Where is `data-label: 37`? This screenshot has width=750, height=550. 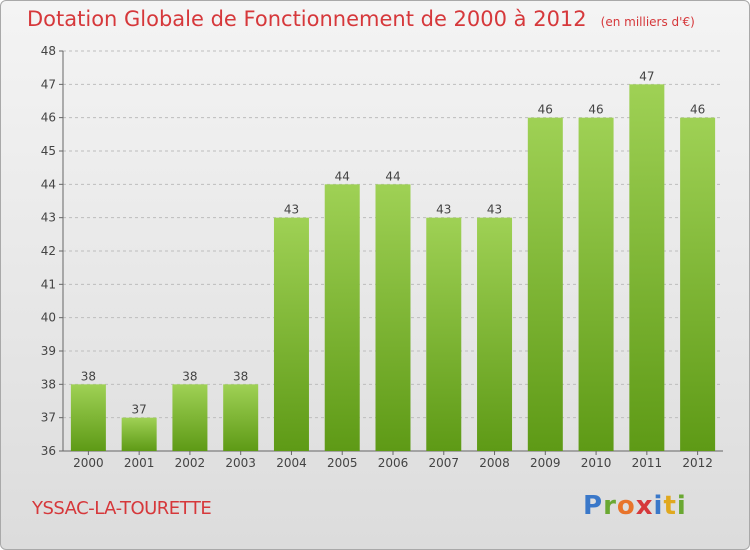
data-label: 37 is located at coordinates (139, 410).